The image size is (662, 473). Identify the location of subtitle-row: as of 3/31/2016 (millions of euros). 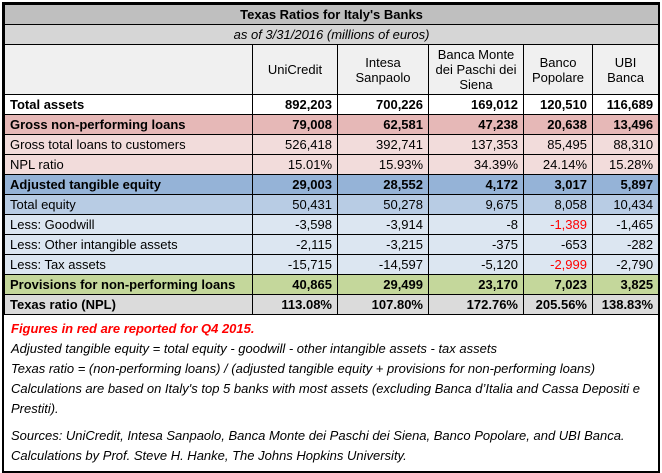
(331, 34).